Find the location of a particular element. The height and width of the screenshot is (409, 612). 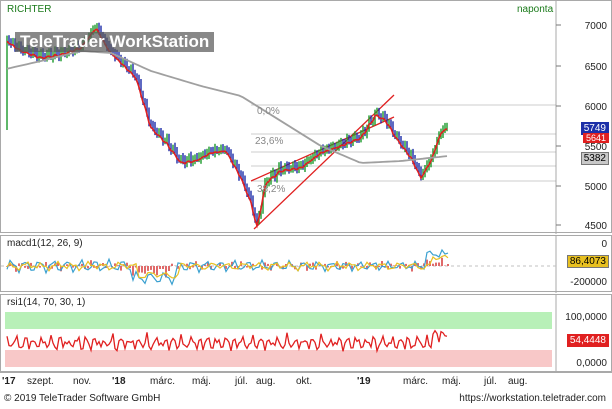

rsi-y-tick-100: 100,0000 is located at coordinates (586, 317).